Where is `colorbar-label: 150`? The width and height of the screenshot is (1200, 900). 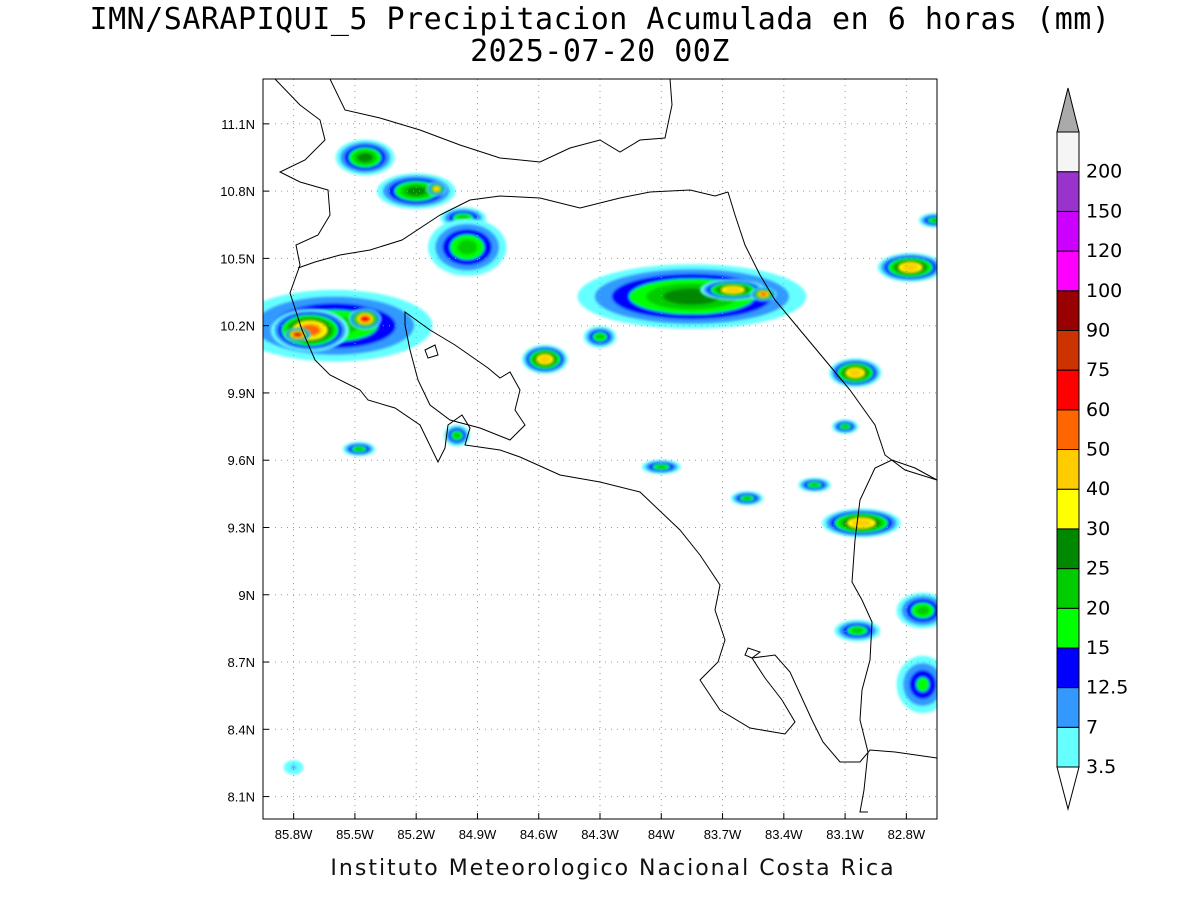
colorbar-label: 150 is located at coordinates (1104, 211).